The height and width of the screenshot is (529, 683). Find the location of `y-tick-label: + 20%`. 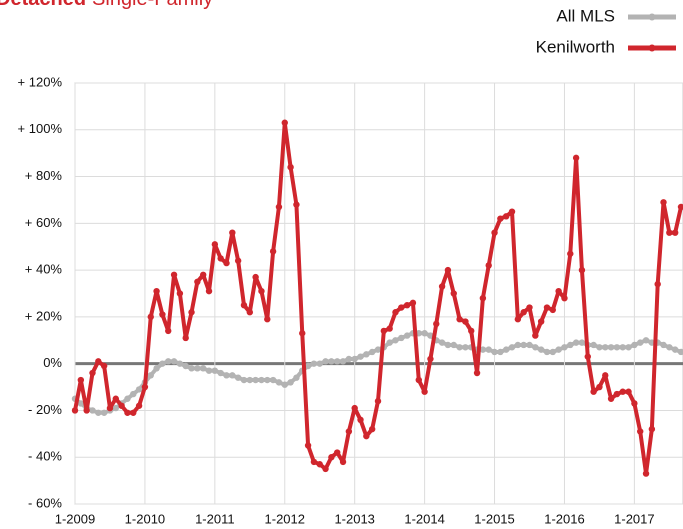

y-tick-label: + 20% is located at coordinates (44, 315).